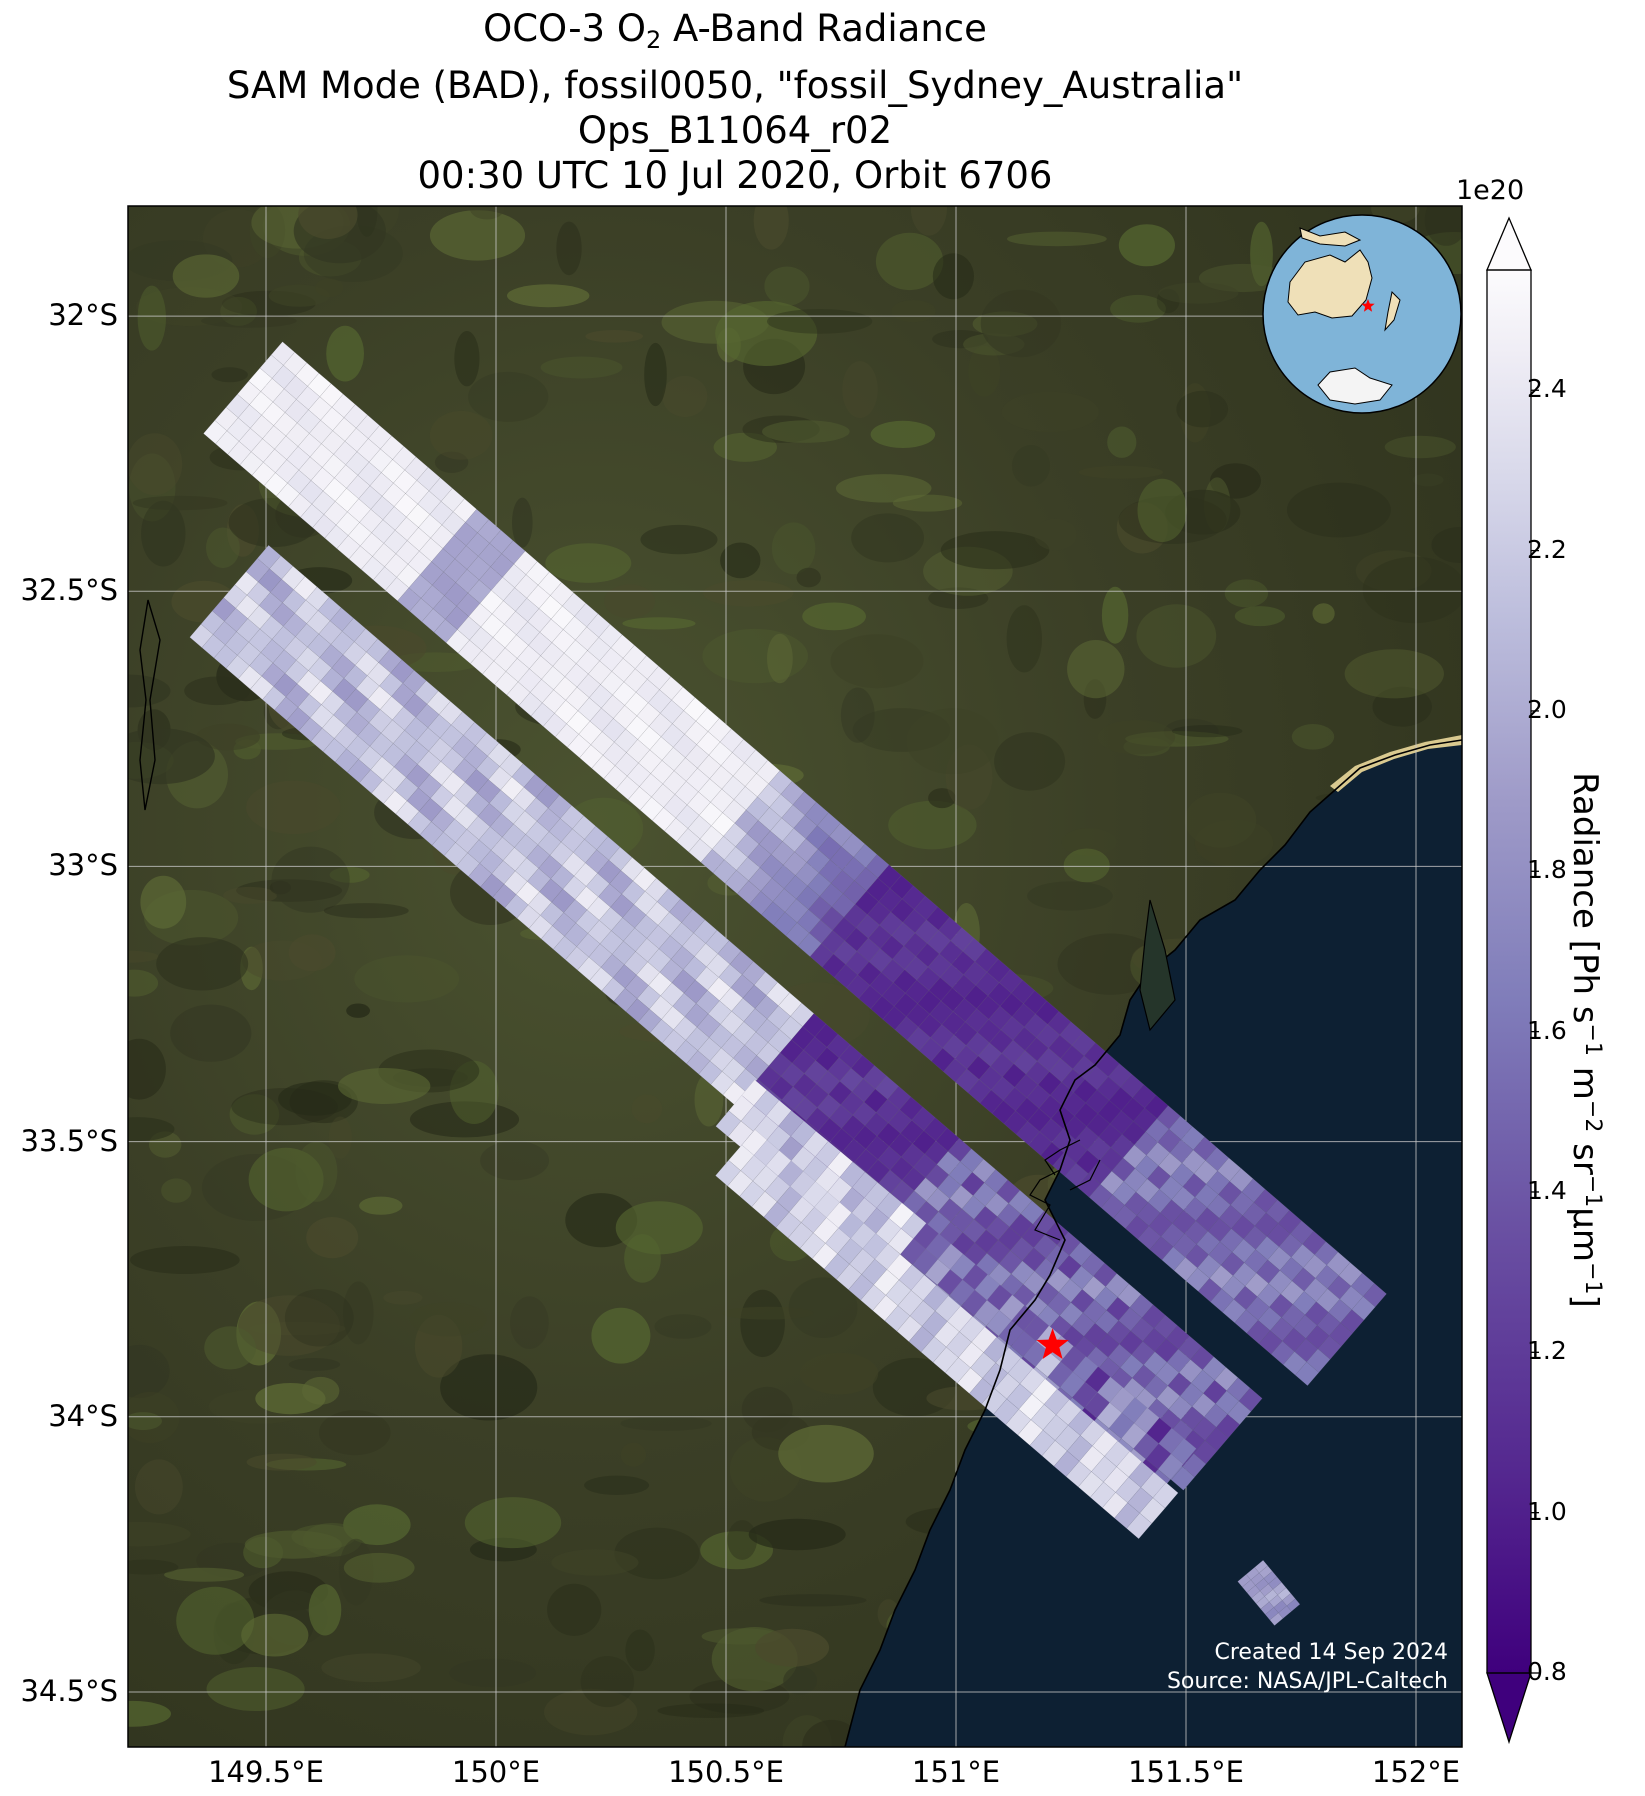  Describe the element at coordinates (1330, 284) in the screenshot. I see `globe-australia` at that location.